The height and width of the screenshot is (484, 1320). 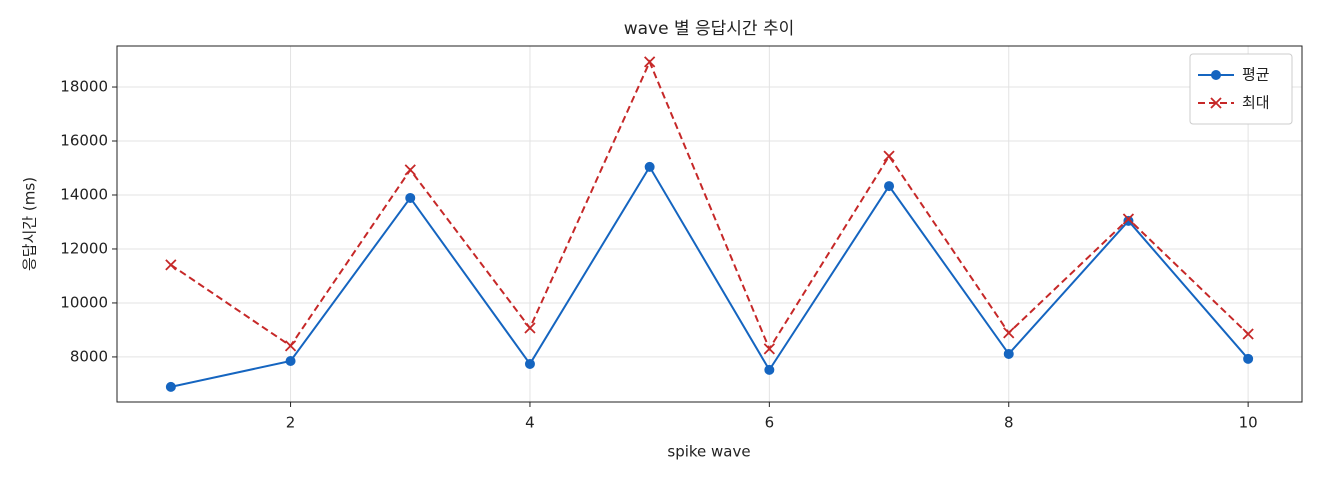 I want to click on x-tick-label: 10, so click(x=1248, y=423).